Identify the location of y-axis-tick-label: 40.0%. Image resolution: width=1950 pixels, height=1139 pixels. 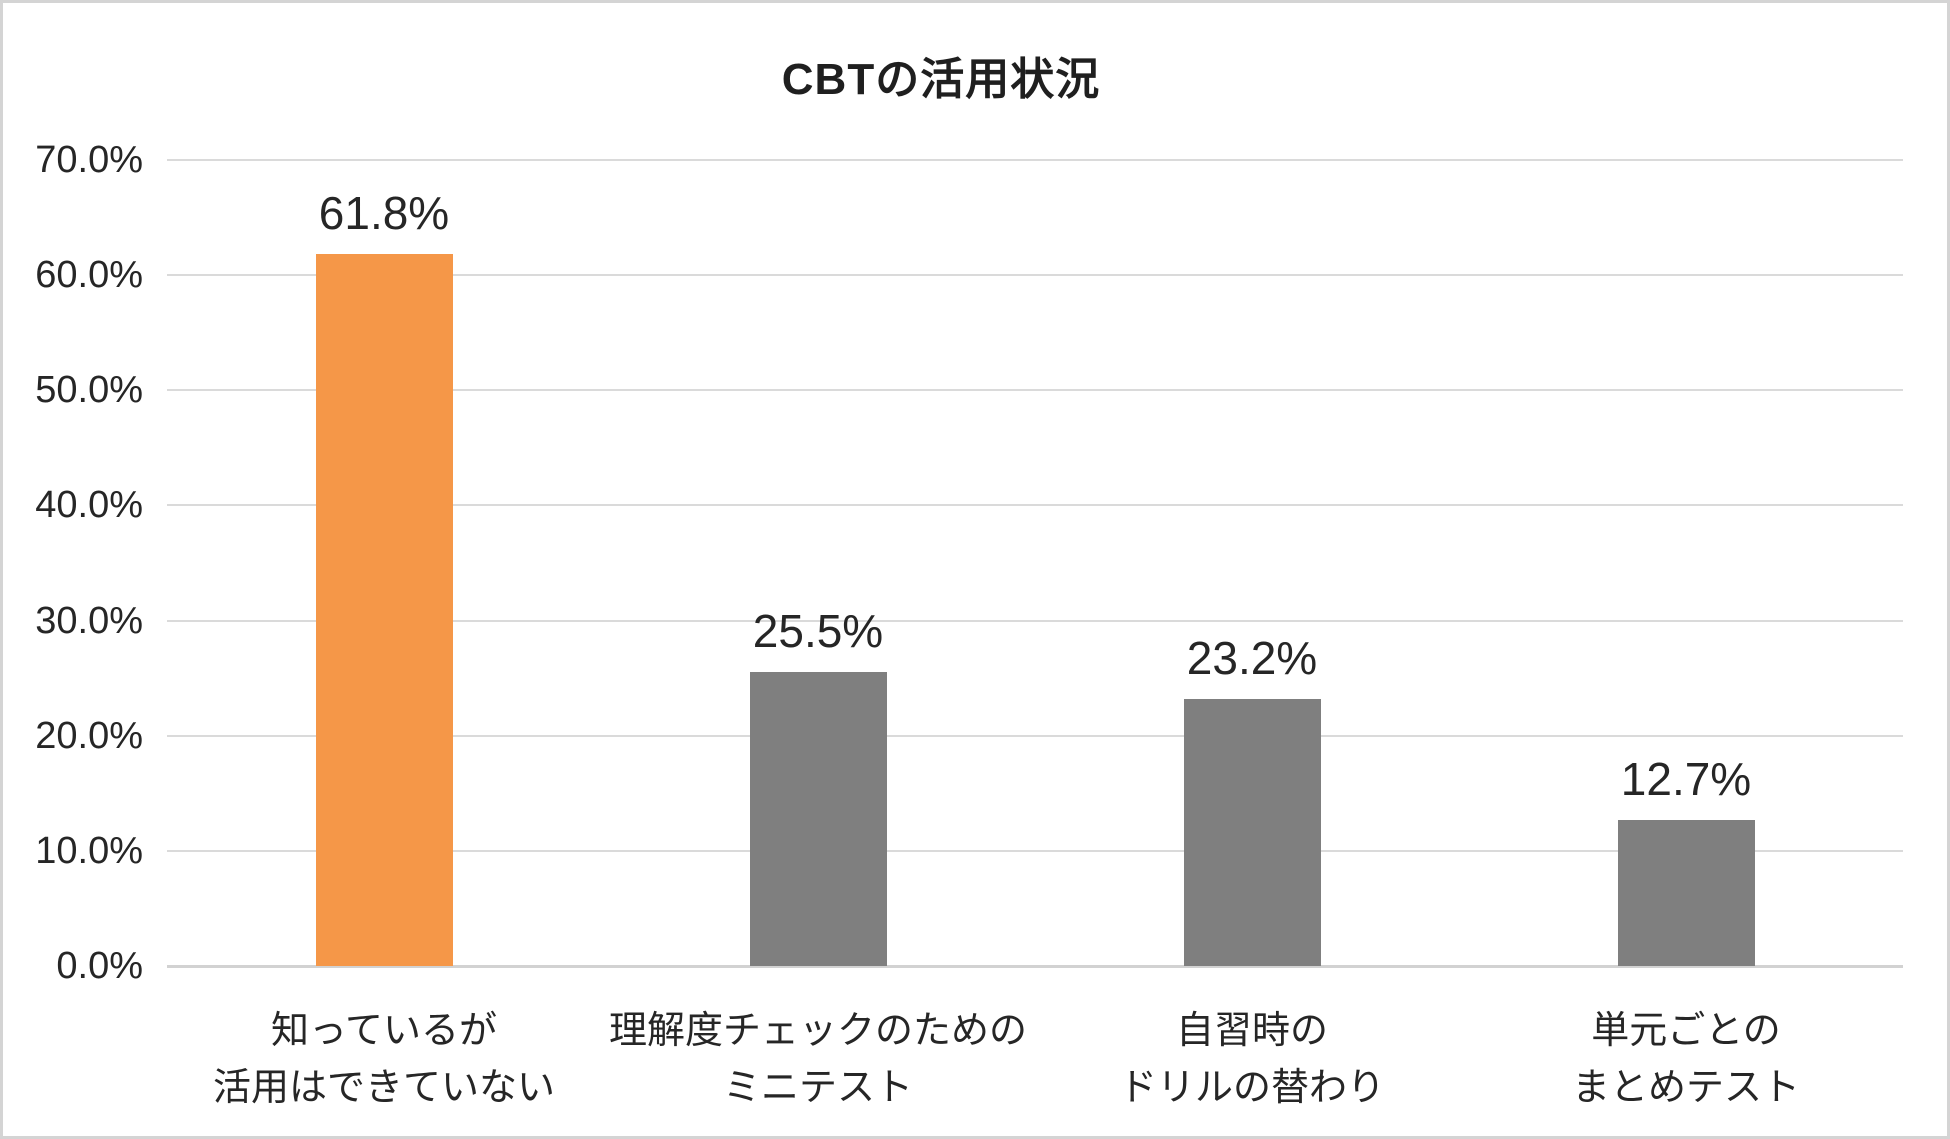
(89, 505).